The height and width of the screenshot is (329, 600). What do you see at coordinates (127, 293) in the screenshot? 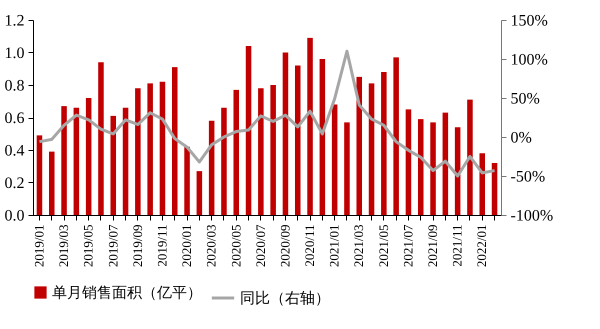
I see `legend-label: 单月销售面积（亿平）` at bounding box center [127, 293].